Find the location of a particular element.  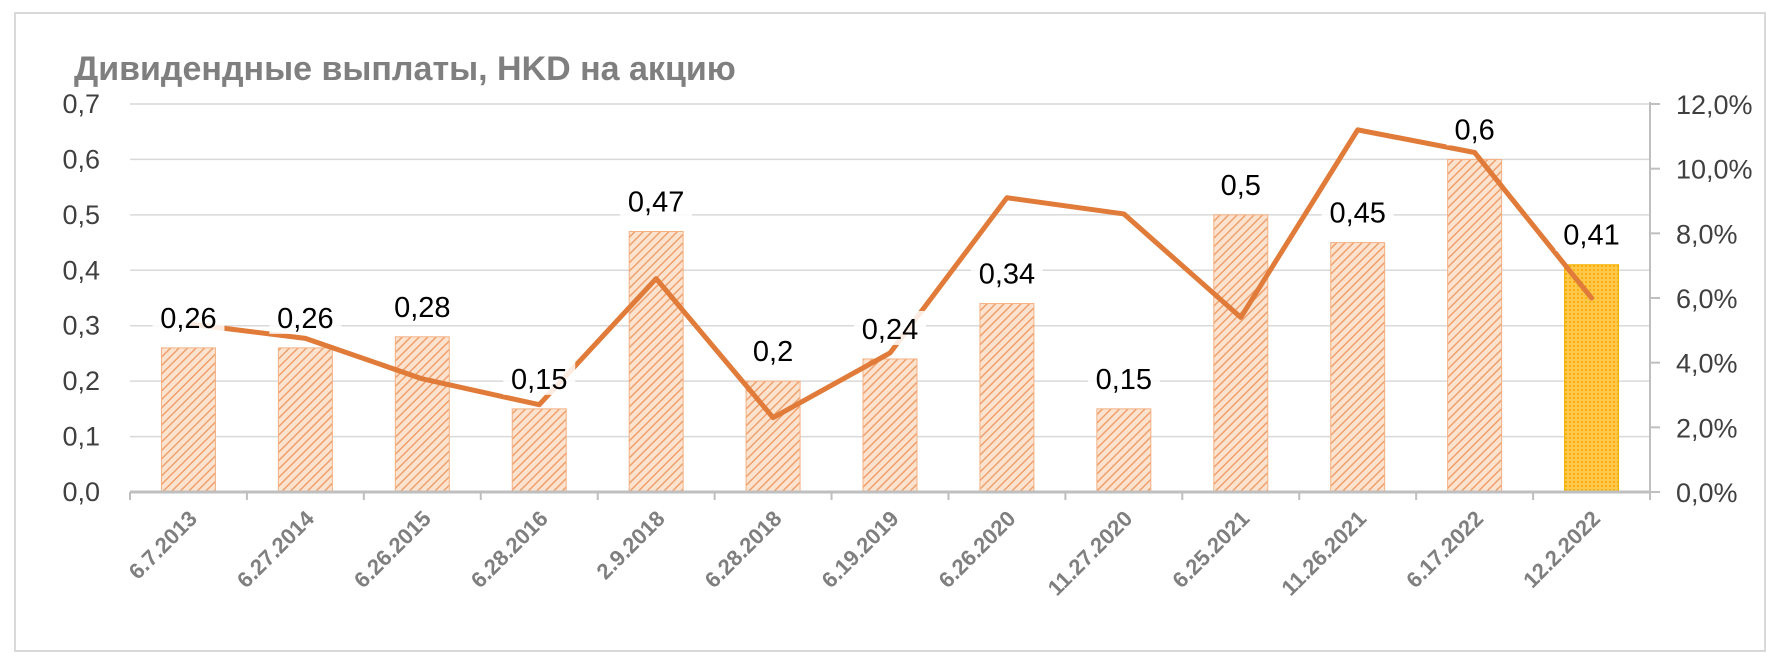

x-tick-label: 6.17.2022 is located at coordinates (1444, 549).